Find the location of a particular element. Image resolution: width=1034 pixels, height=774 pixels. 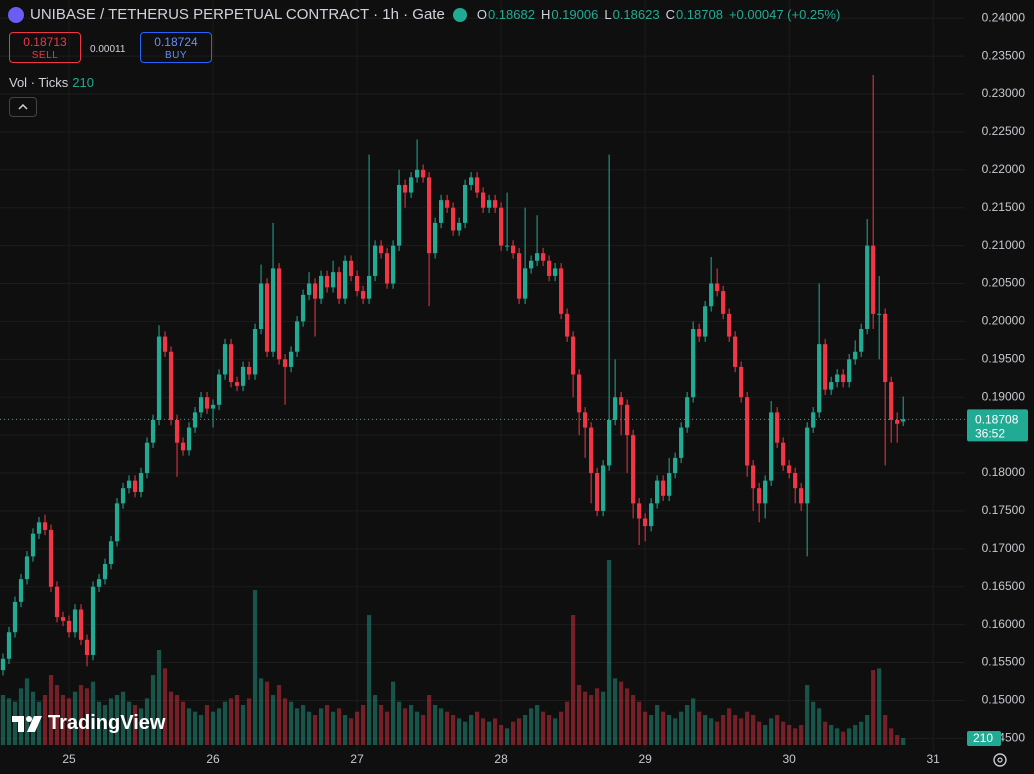

y-tick-label: 0.18000 is located at coordinates (1004, 472).